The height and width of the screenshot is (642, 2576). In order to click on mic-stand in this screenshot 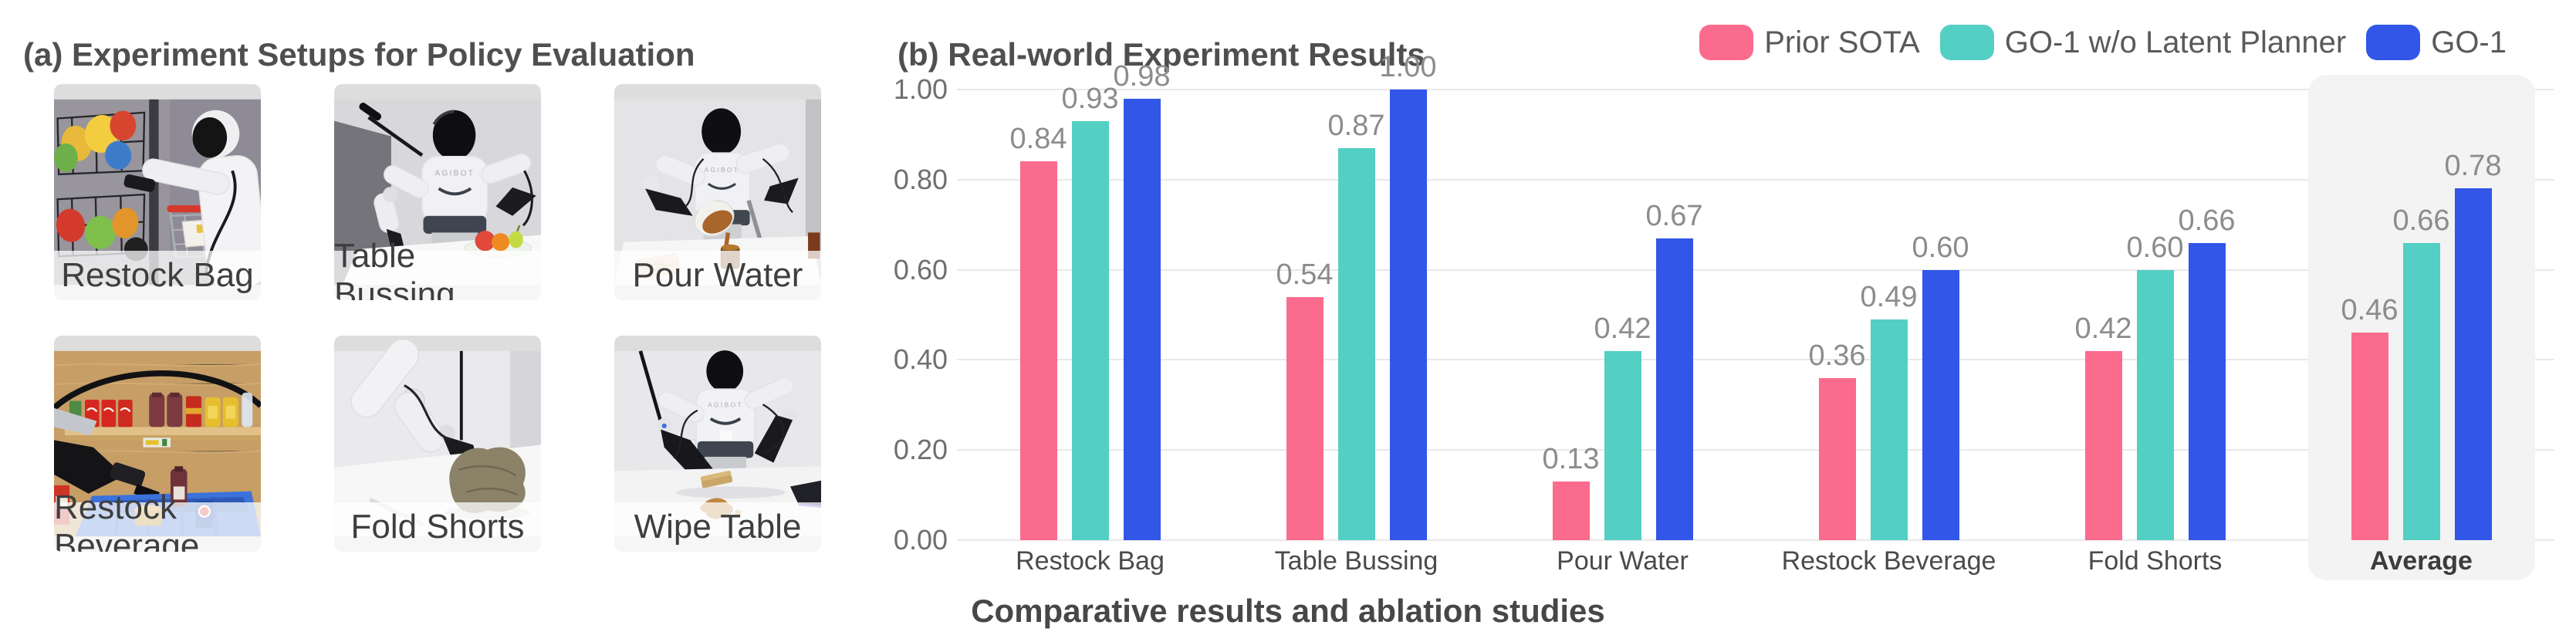, I will do `click(650, 386)`.